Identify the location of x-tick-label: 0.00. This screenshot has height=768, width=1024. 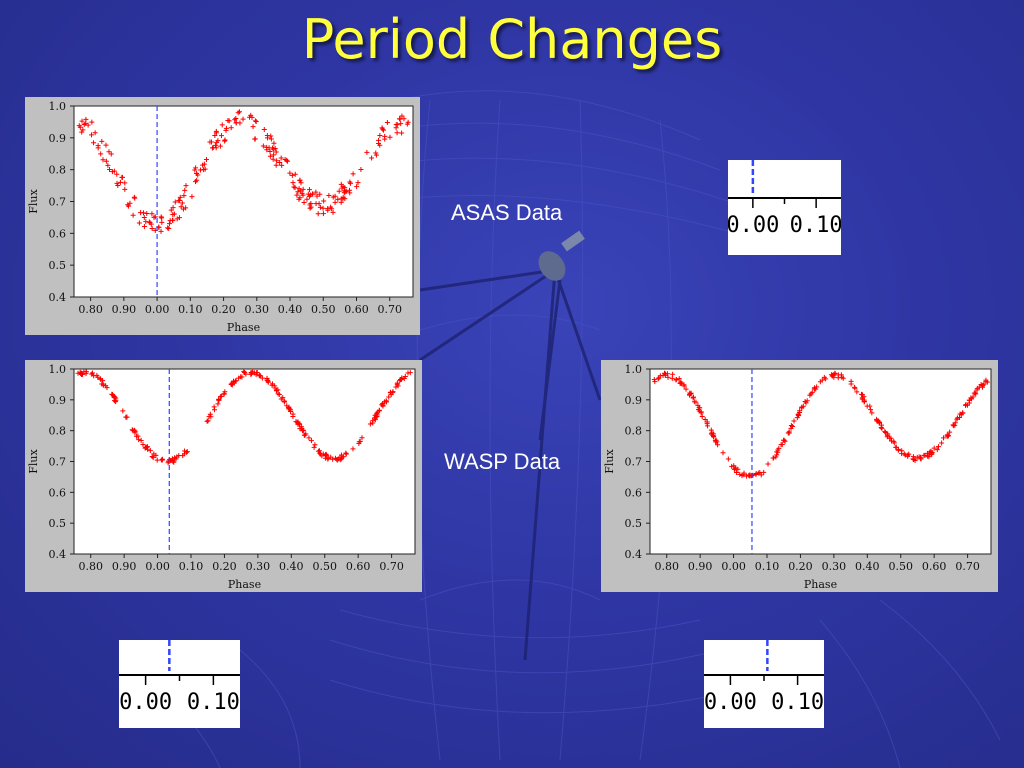
(157, 566).